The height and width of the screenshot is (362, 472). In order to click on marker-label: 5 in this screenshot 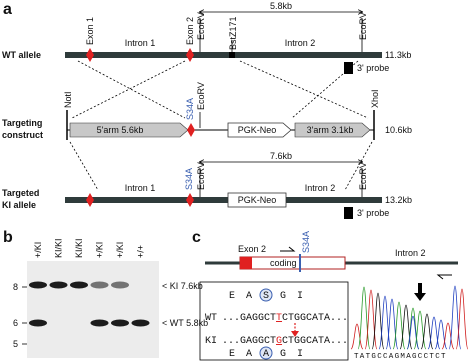, I will do `click(15, 344)`.